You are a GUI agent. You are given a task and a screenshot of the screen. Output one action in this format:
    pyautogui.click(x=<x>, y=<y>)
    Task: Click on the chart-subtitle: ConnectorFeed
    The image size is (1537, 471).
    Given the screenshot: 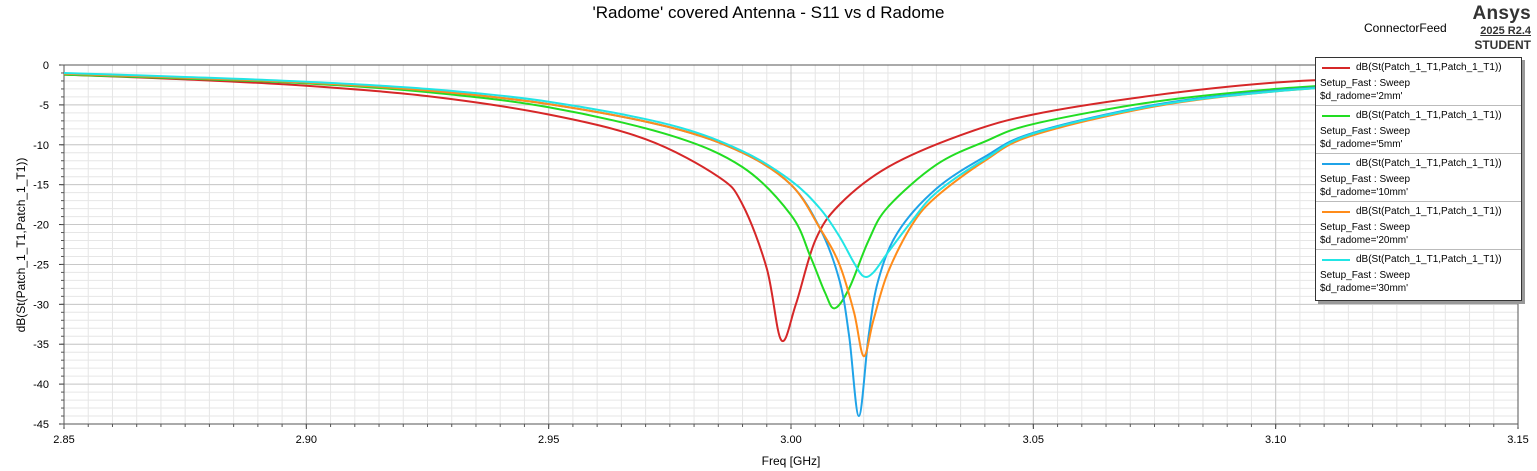 What is the action you would take?
    pyautogui.click(x=1405, y=28)
    